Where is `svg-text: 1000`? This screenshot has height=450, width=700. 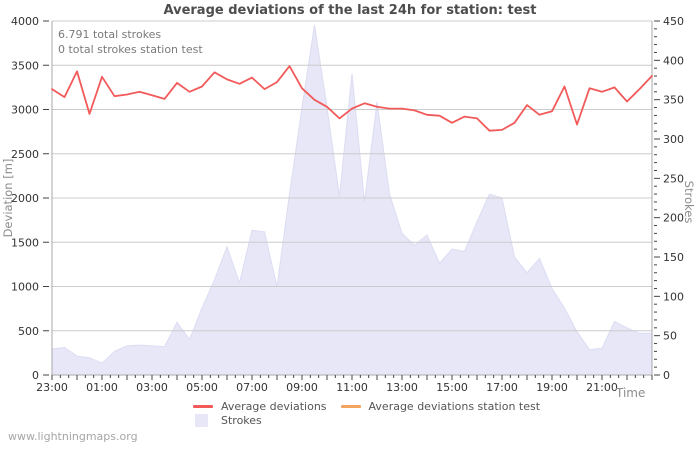
svg-text: 1000 is located at coordinates (25, 287).